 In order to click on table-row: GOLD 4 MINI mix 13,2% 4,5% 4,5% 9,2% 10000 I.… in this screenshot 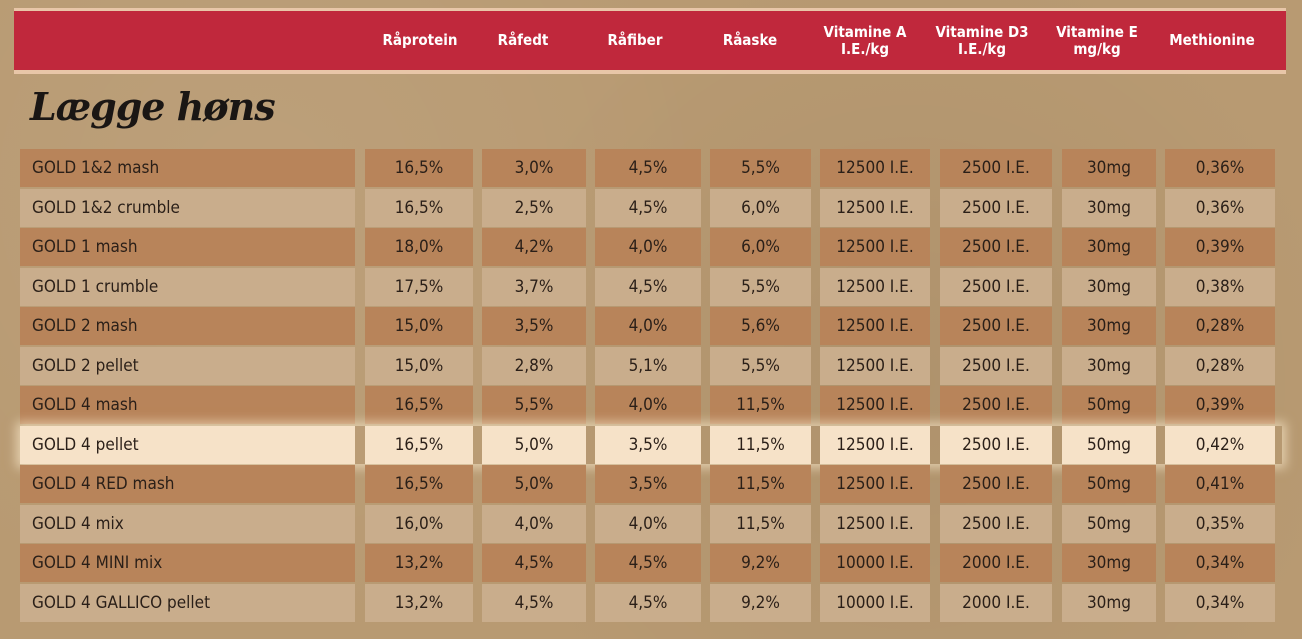, I will do `click(651, 563)`.